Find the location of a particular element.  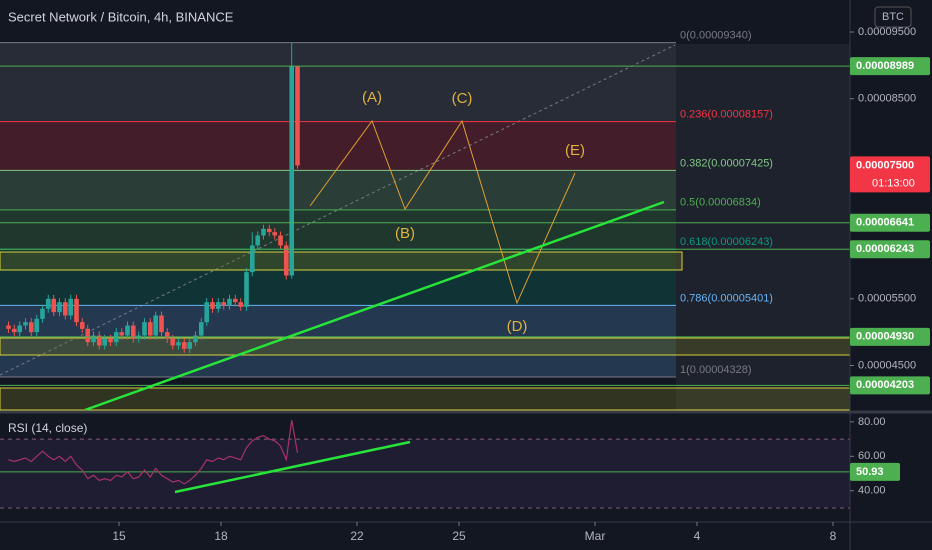

x-tick-label: 4 is located at coordinates (697, 536).